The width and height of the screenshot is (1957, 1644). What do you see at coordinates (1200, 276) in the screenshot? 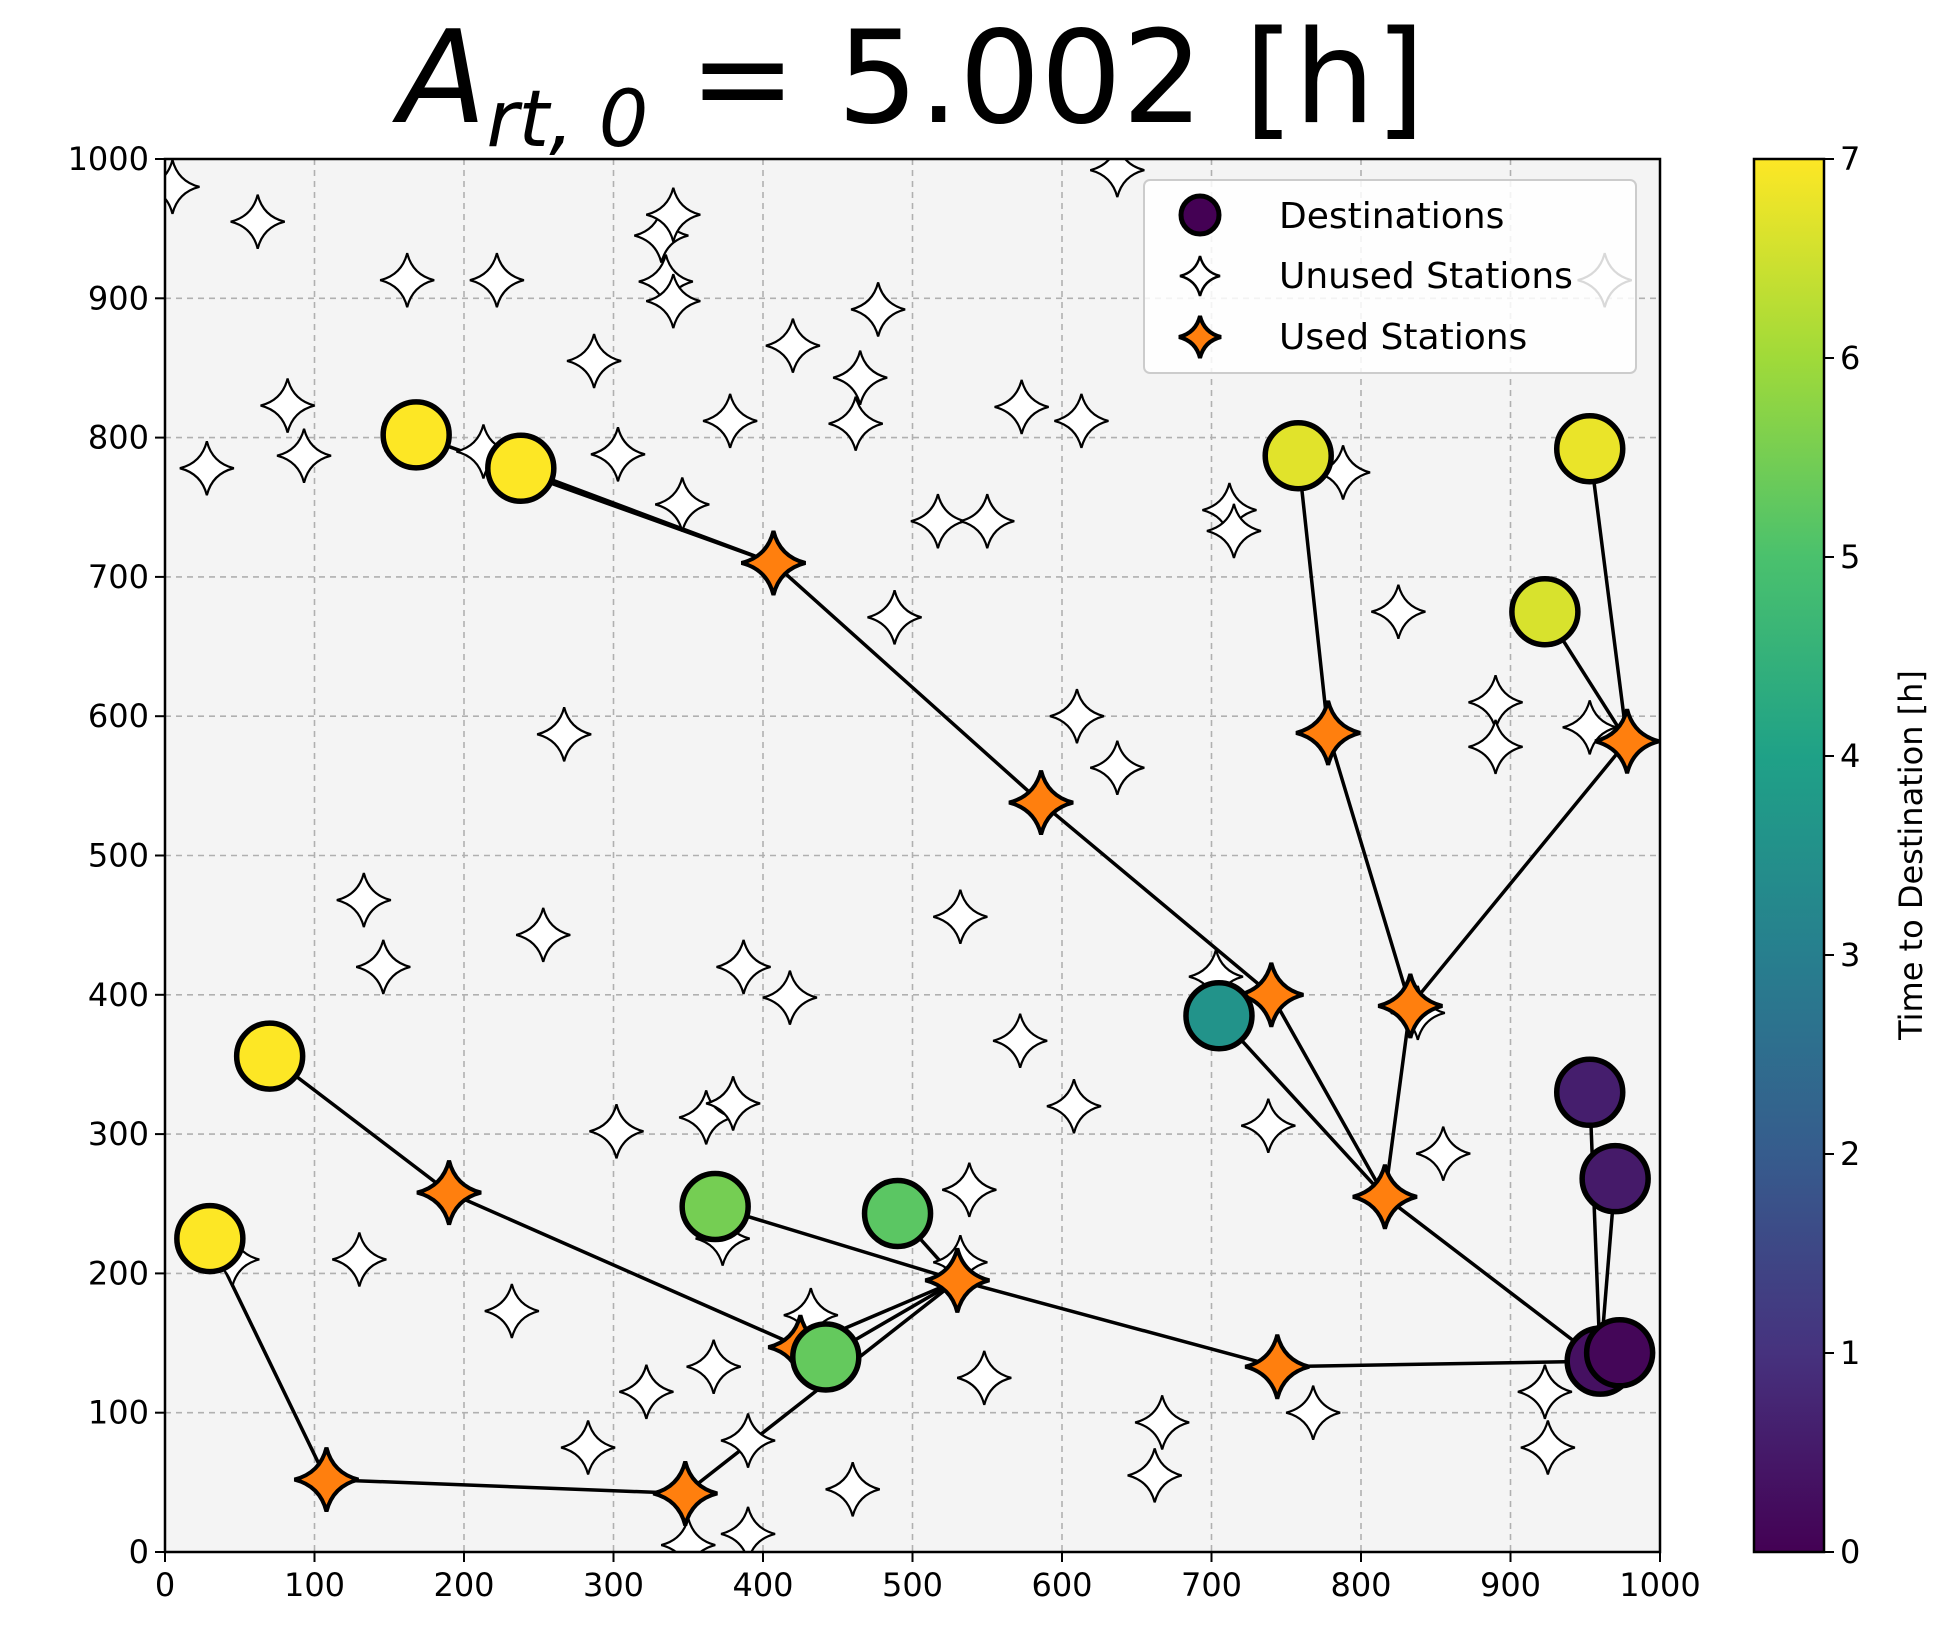
I see `legend-unused-marker` at bounding box center [1200, 276].